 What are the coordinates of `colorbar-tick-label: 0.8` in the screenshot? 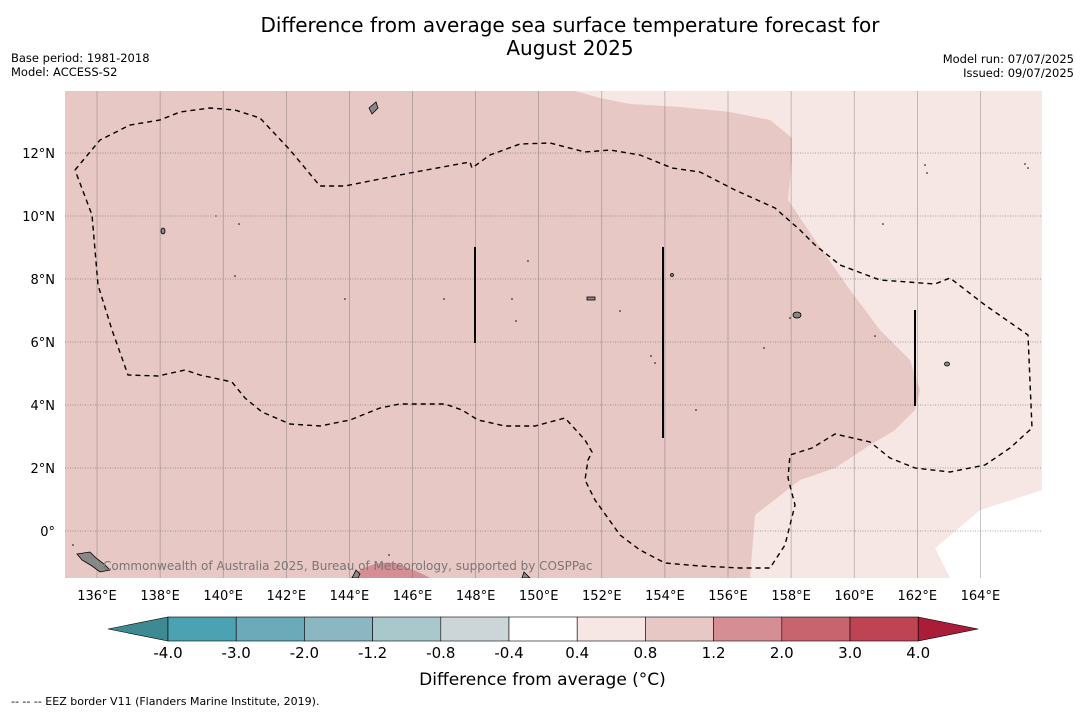 It's located at (645, 653).